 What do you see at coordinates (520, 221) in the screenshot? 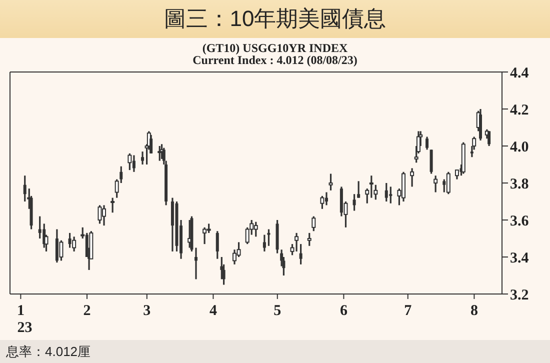
I see `y-tick-label: 3.6` at bounding box center [520, 221].